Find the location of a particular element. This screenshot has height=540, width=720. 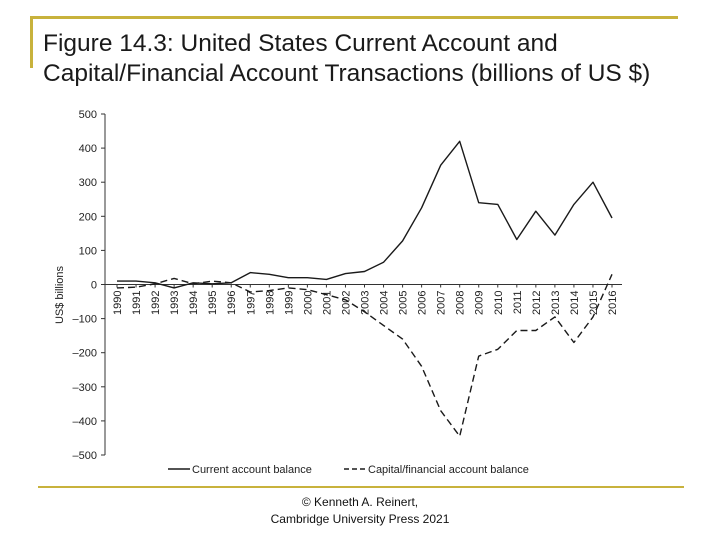

y-tick-label: –300 is located at coordinates (85, 388).